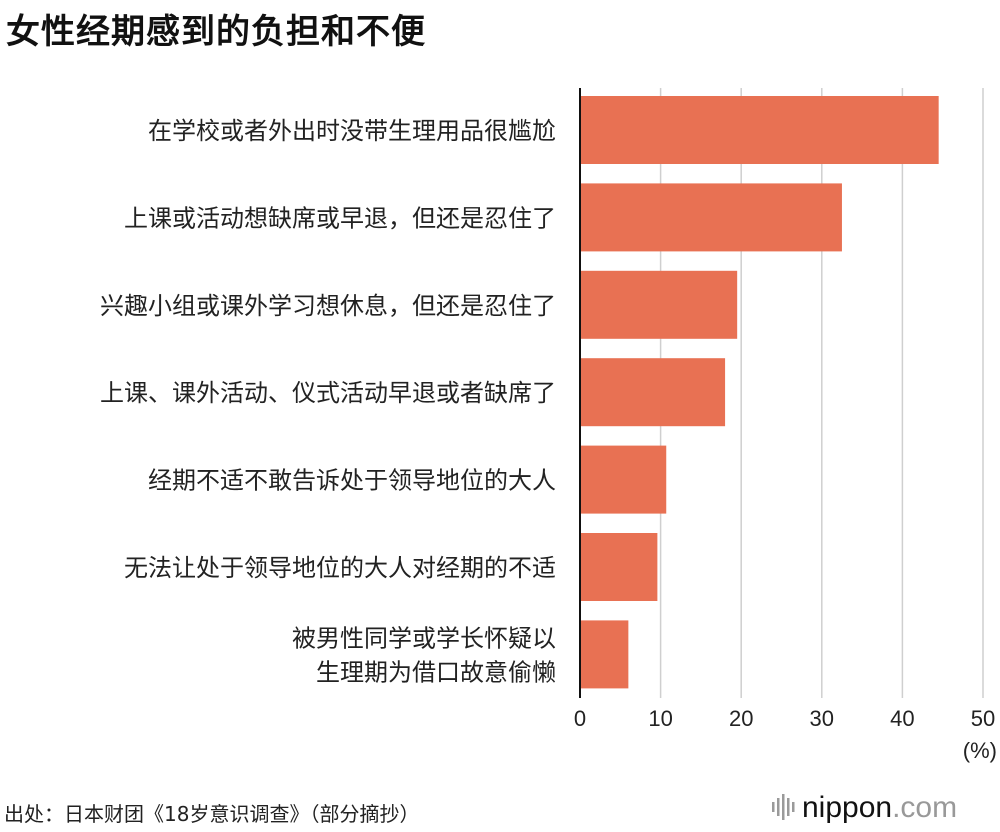  I want to click on source-note: 出处：日本财团《18岁意识调查》（部分摘抄）, so click(212, 814).